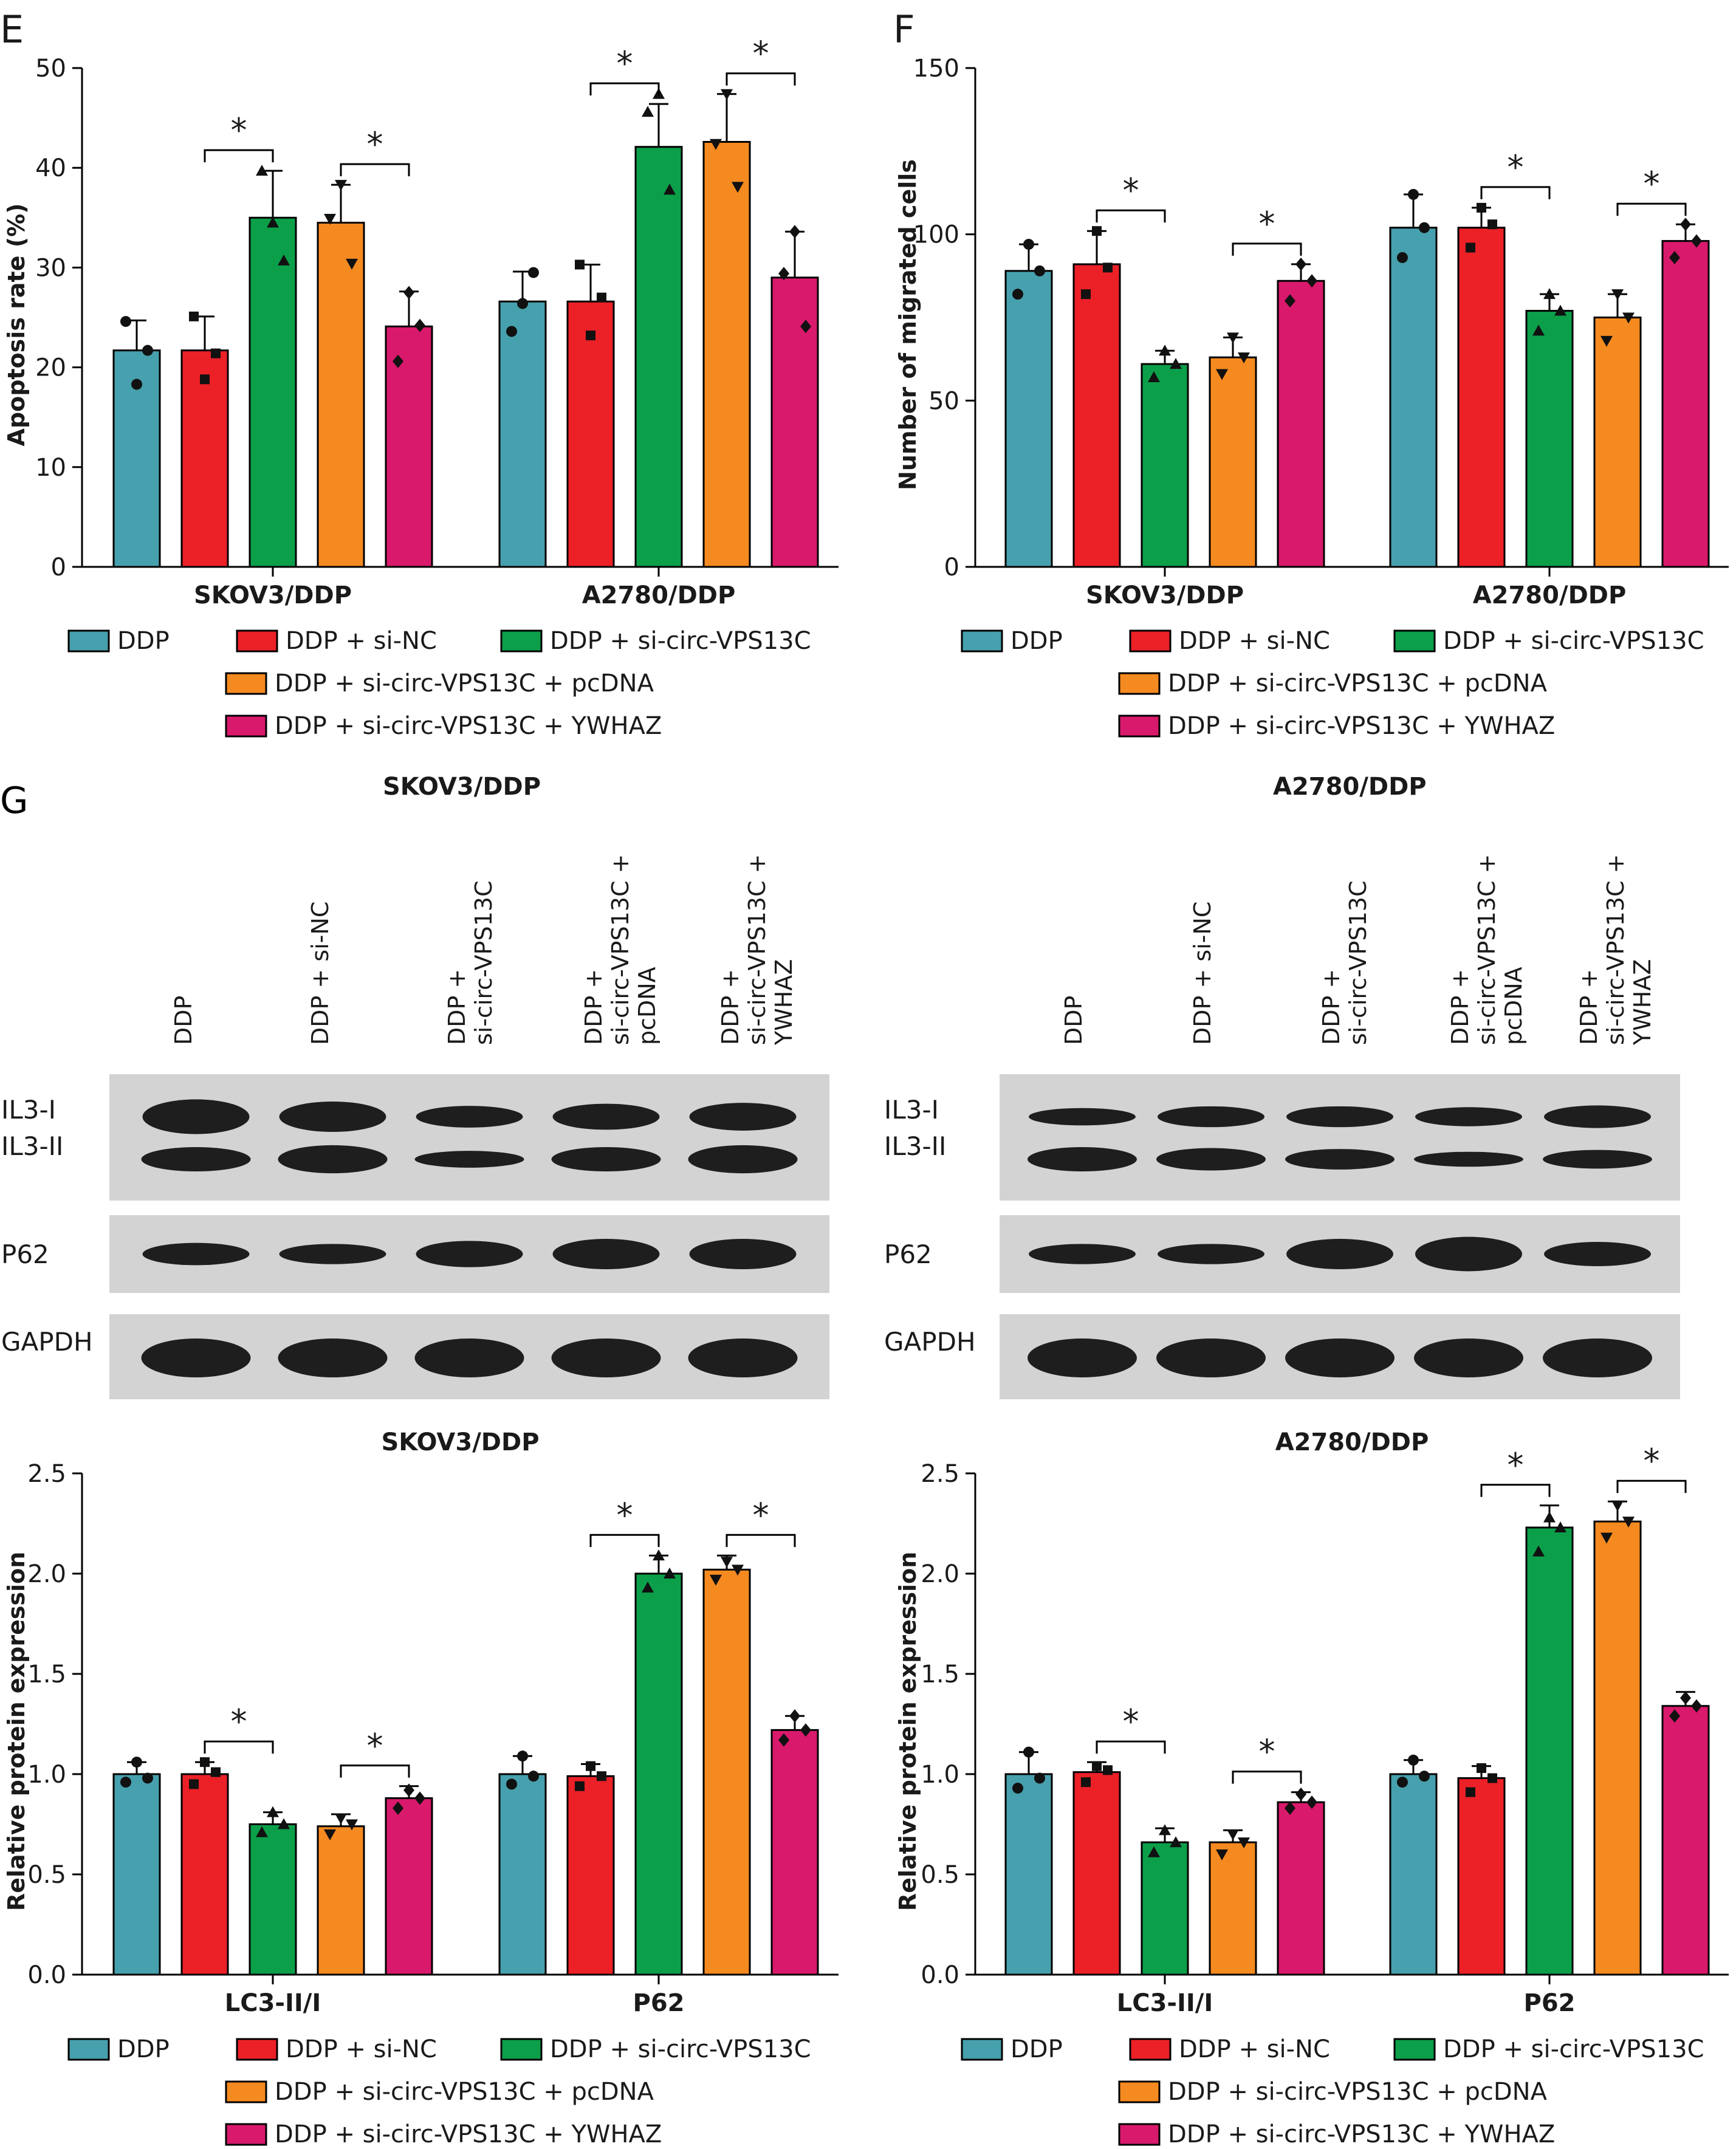 The image size is (1736, 2149). Describe the element at coordinates (659, 2003) in the screenshot. I see `x-category-label: P62` at that location.